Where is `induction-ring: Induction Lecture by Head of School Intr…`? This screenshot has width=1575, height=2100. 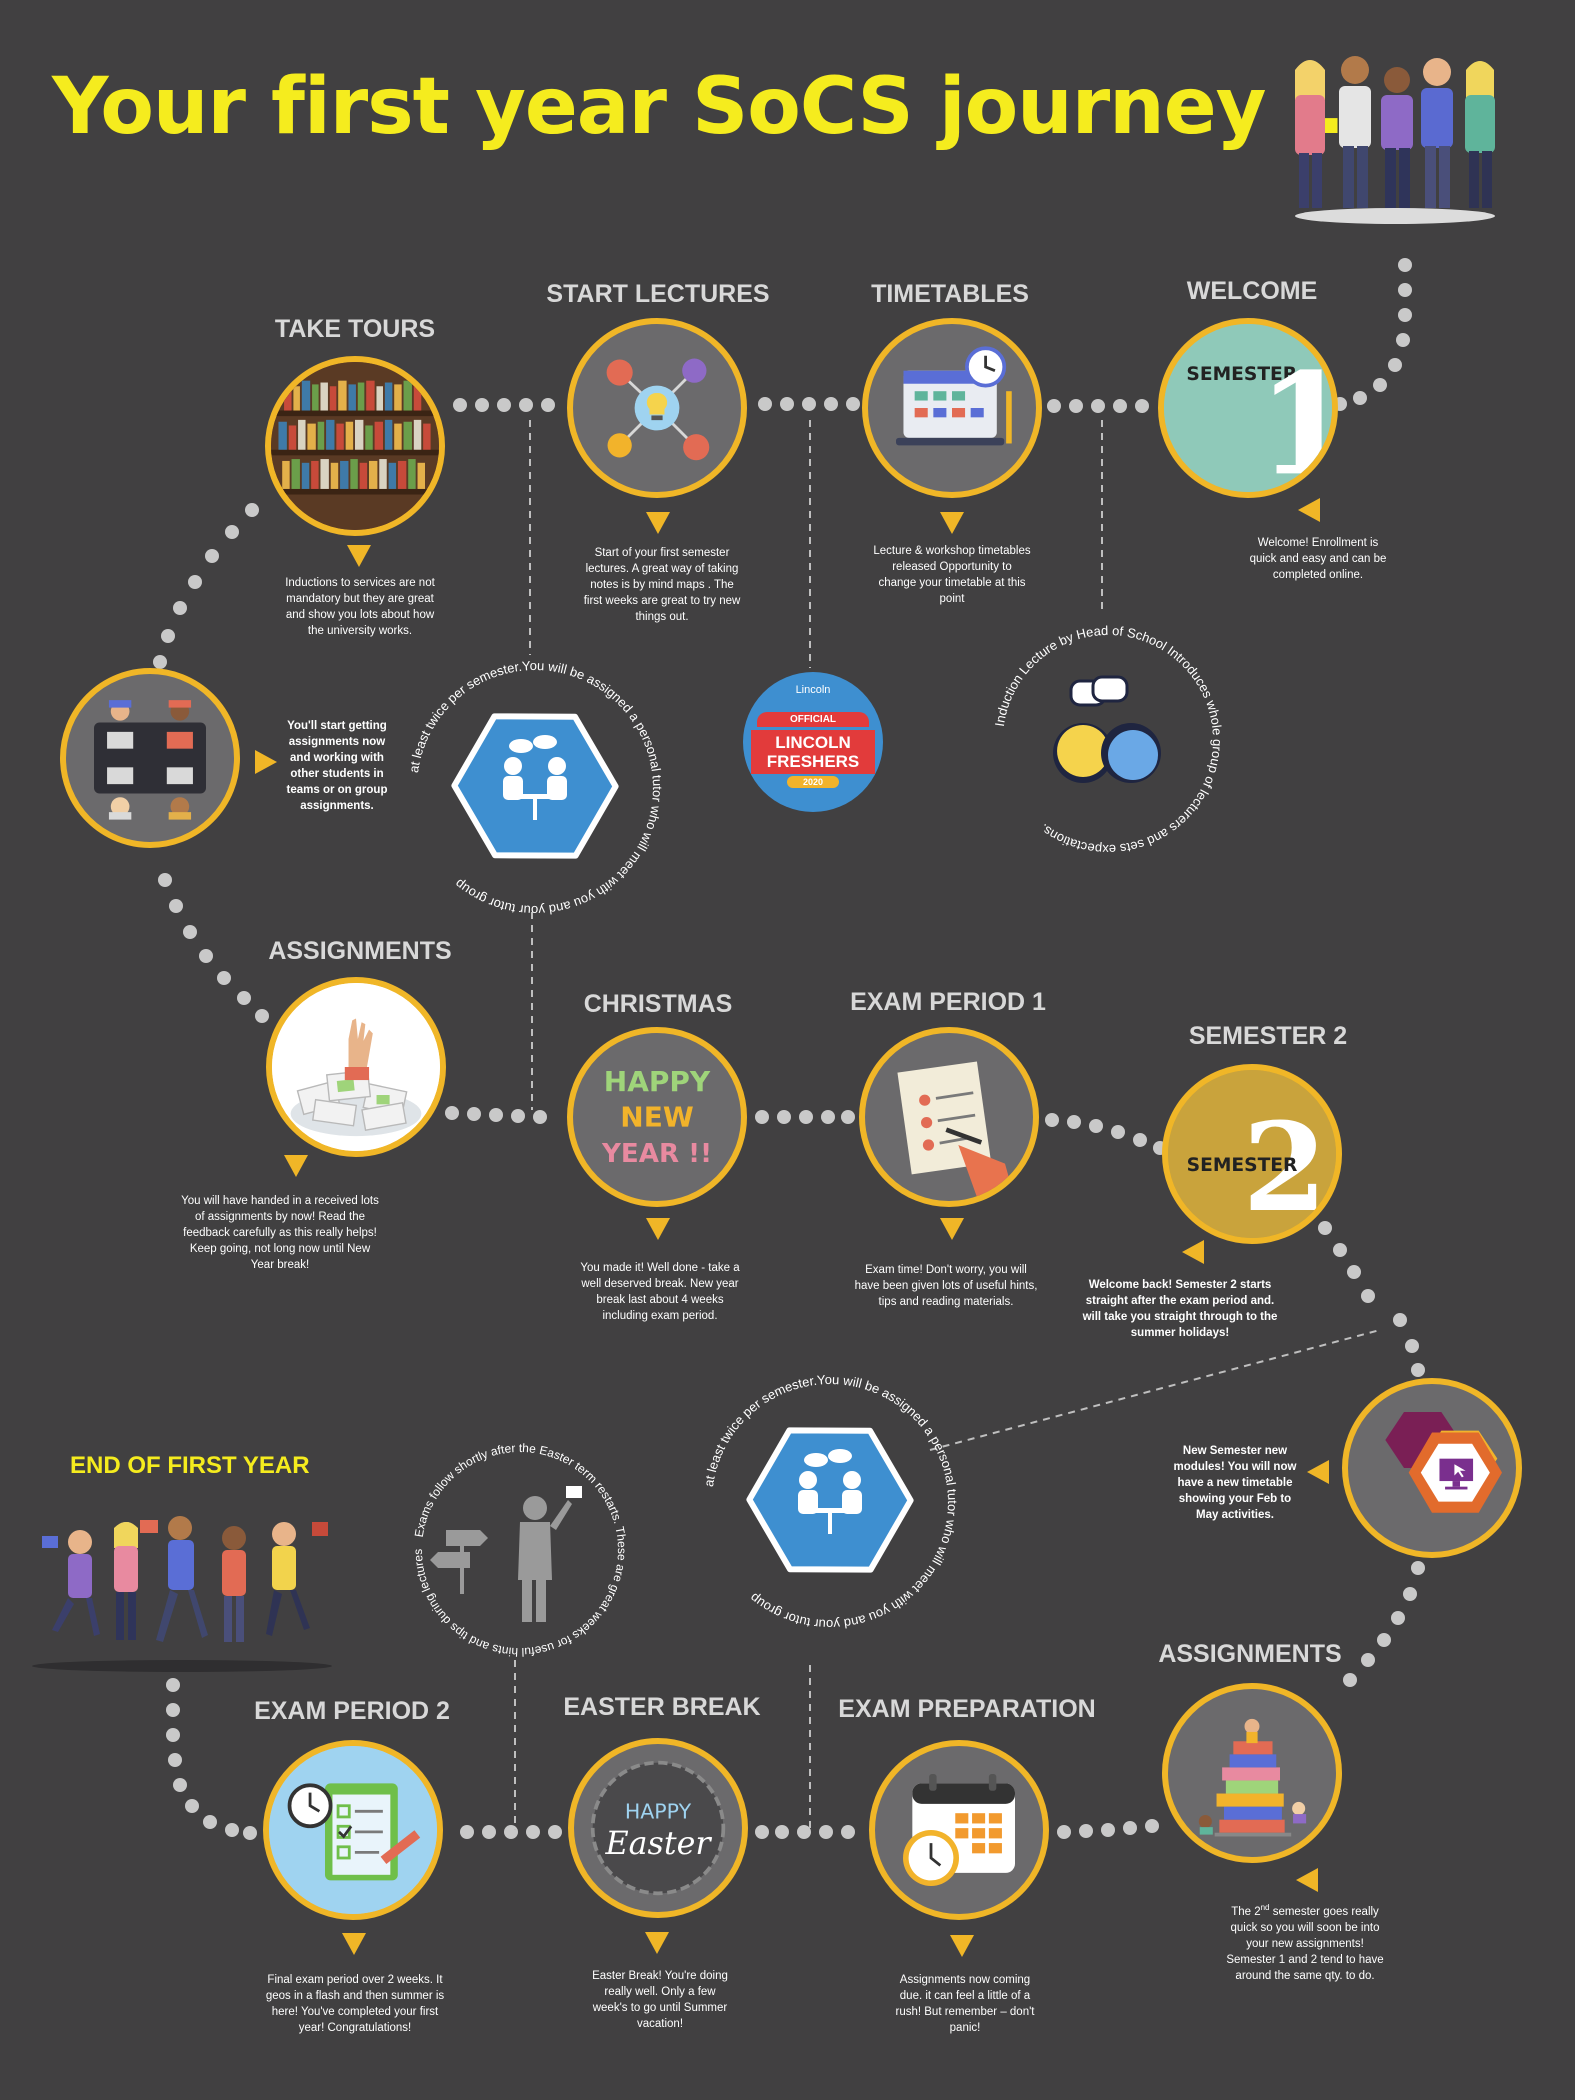
induction-ring: Induction Lecture by Head of School Intr… is located at coordinates (1108, 740).